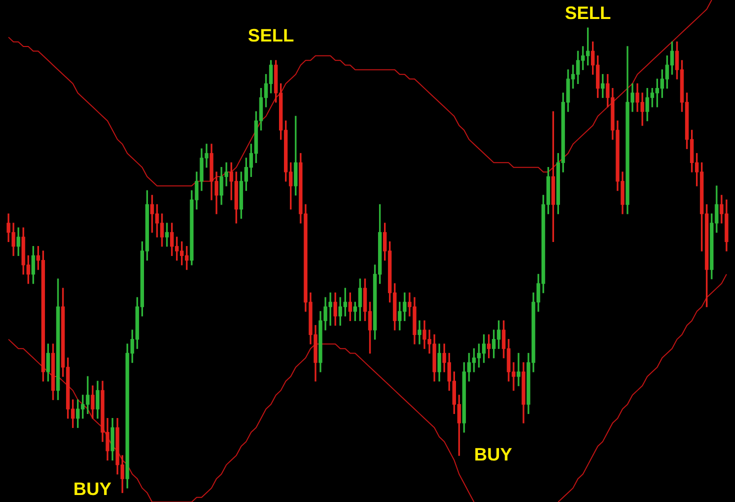 Image resolution: width=735 pixels, height=502 pixels. What do you see at coordinates (587, 12) in the screenshot?
I see `text: SELL` at bounding box center [587, 12].